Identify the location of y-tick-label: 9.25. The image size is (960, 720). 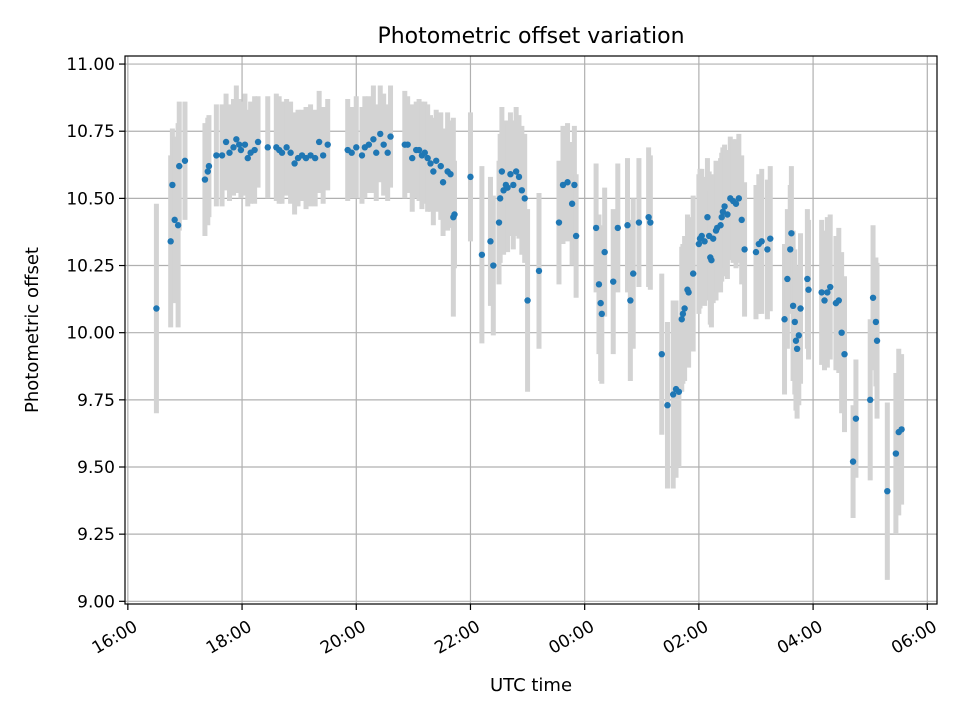
(96, 535).